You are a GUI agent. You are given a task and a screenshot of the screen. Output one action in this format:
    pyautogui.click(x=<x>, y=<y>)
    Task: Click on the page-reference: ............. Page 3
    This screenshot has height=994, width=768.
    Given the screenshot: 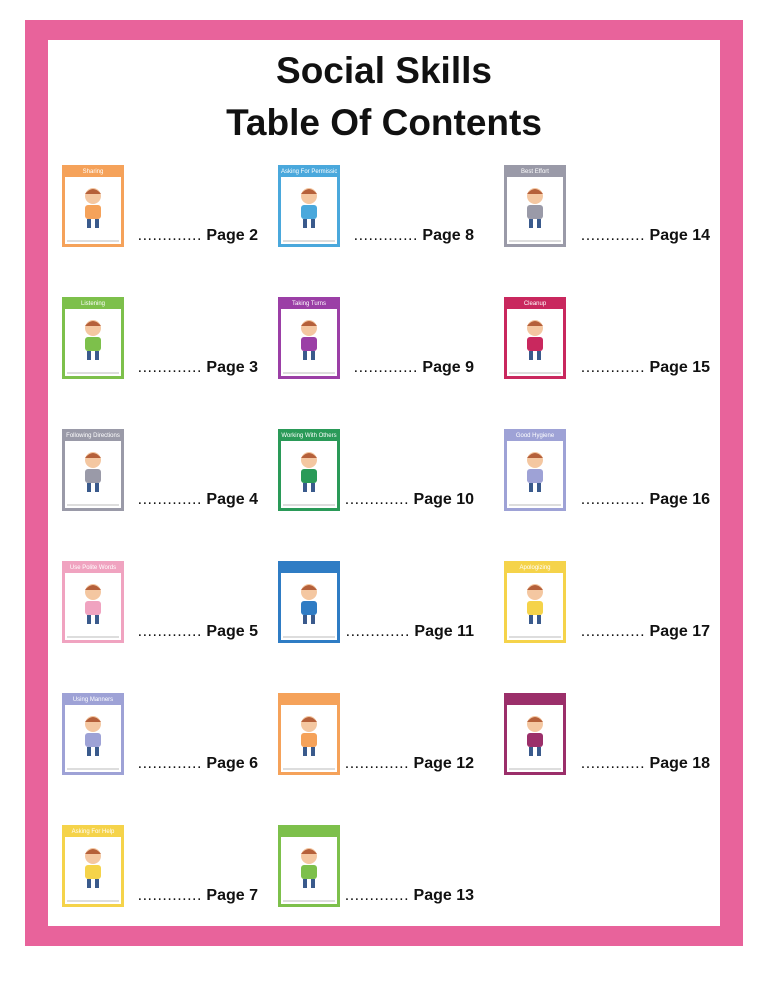 What is the action you would take?
    pyautogui.click(x=198, y=368)
    